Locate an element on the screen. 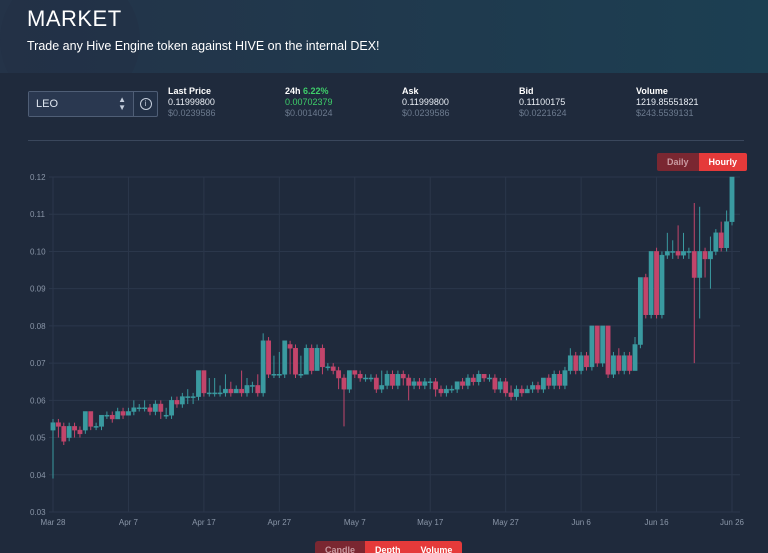 This screenshot has width=768, height=553. stat-24h-pct: 6.22% is located at coordinates (316, 91).